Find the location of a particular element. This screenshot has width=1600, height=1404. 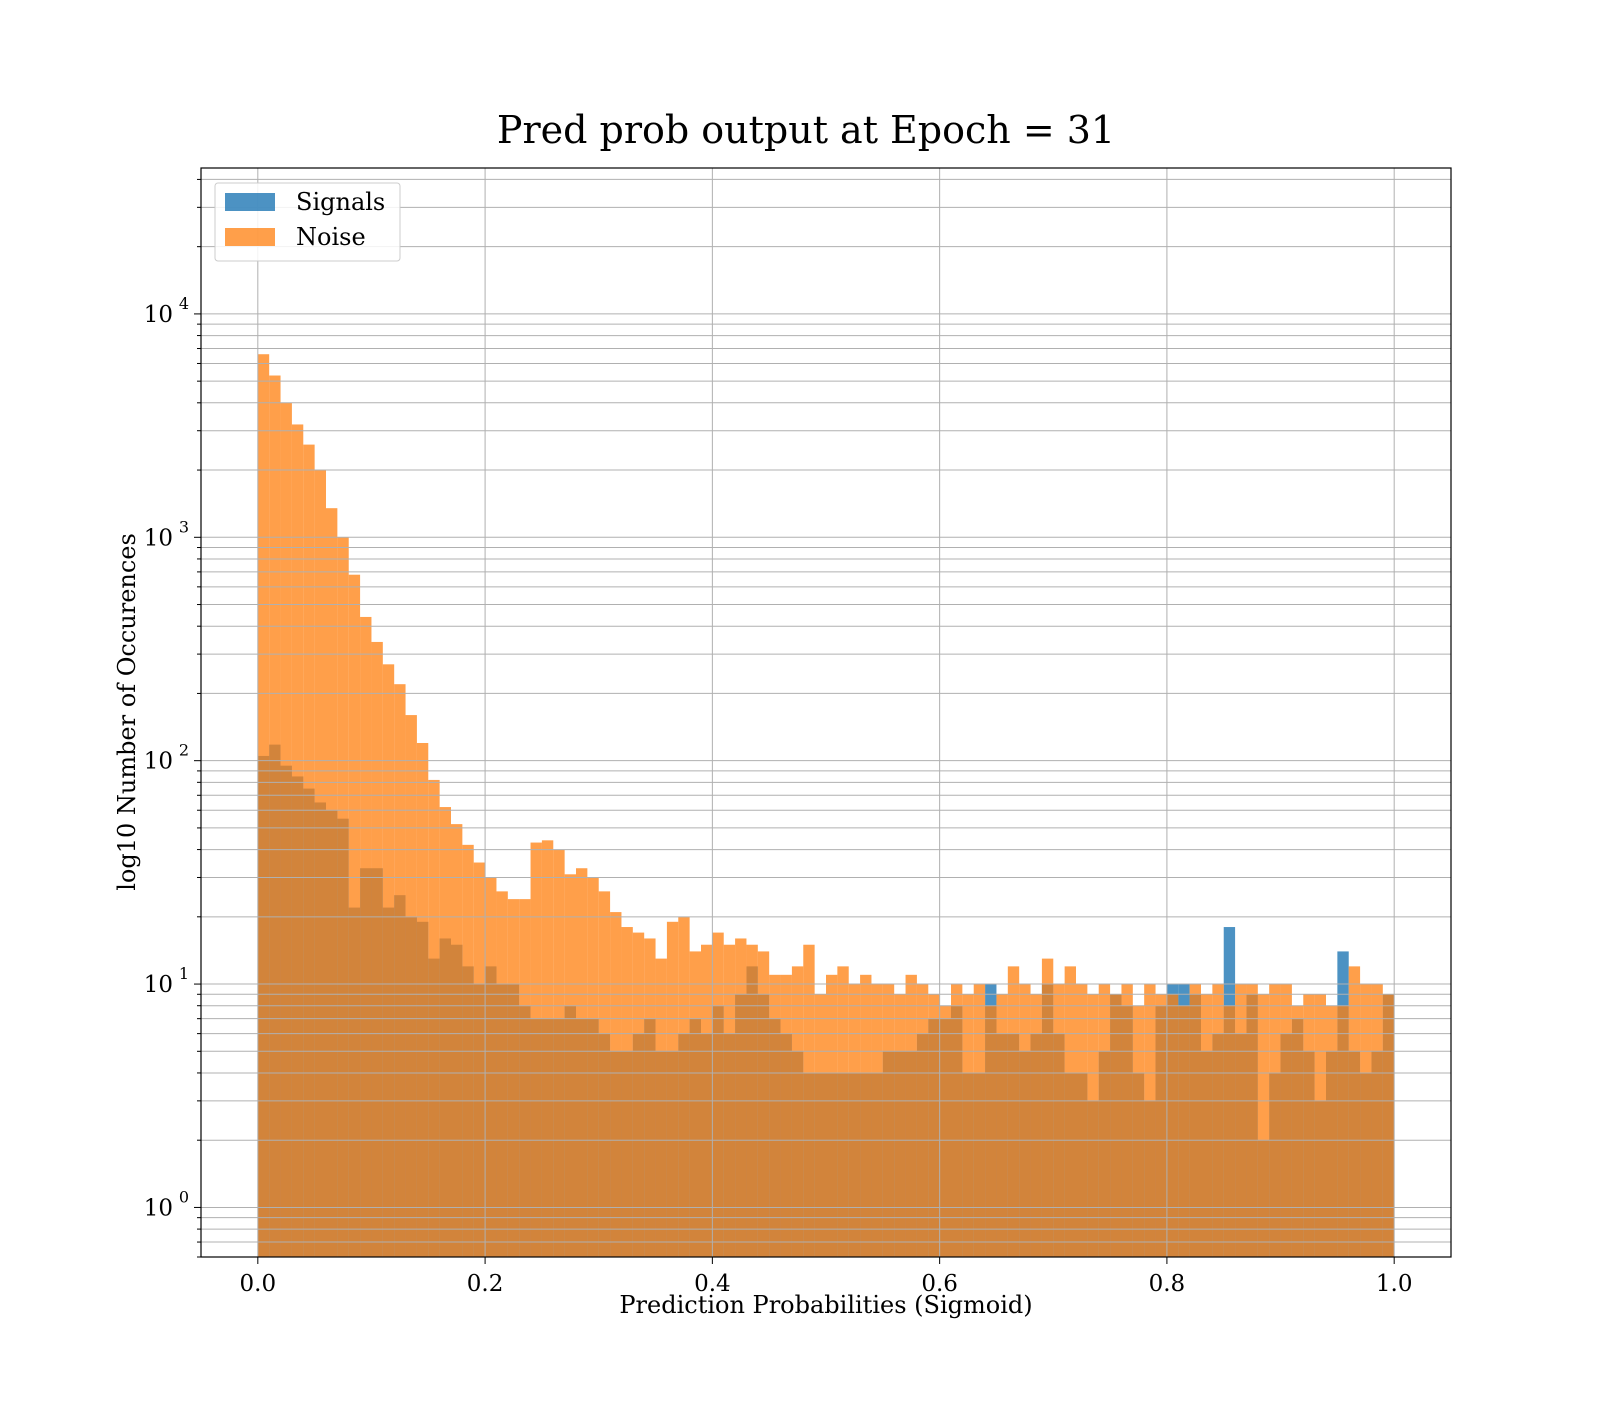

y-axis-ticks: 10 0 10 1 10 2 10 3 10 4 is located at coordinates (172, 718).